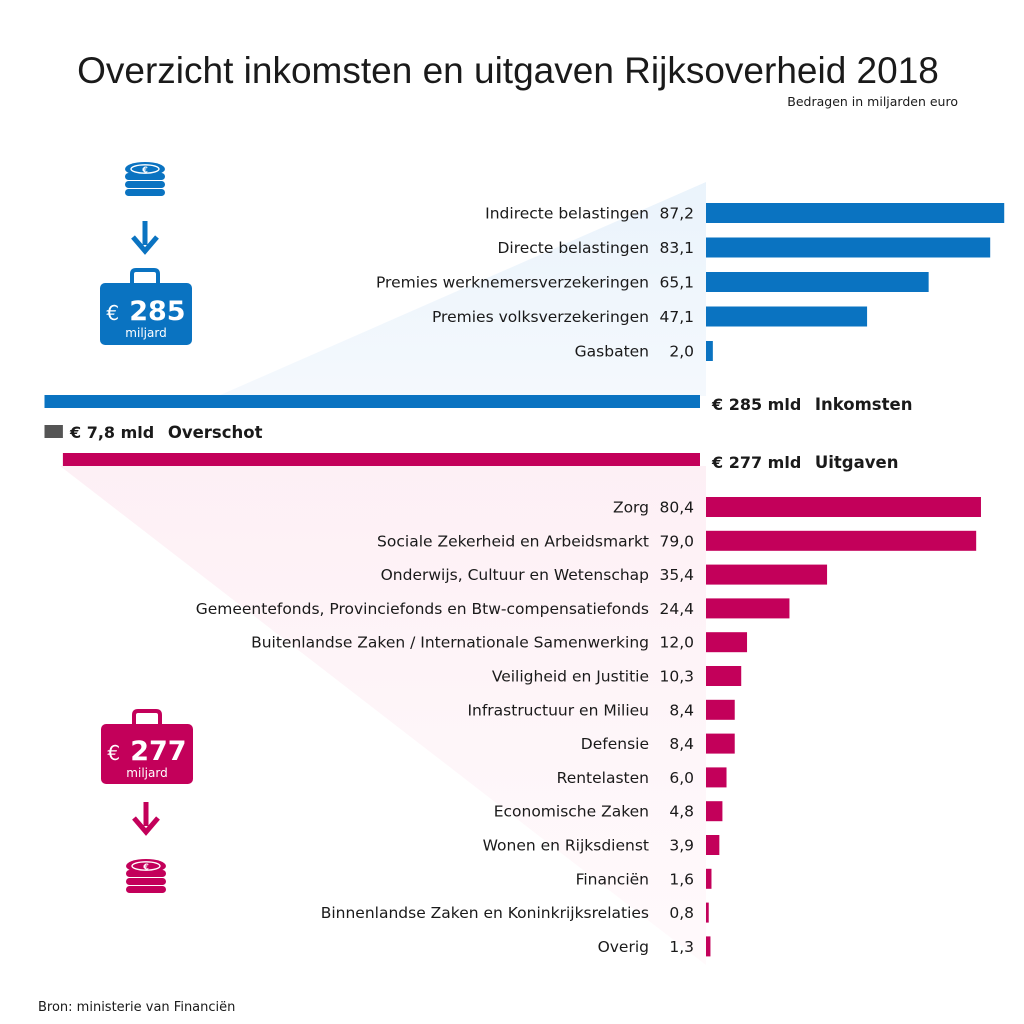 The height and width of the screenshot is (1024, 1024). I want to click on income-category-label: Gasbaten, so click(612, 352).